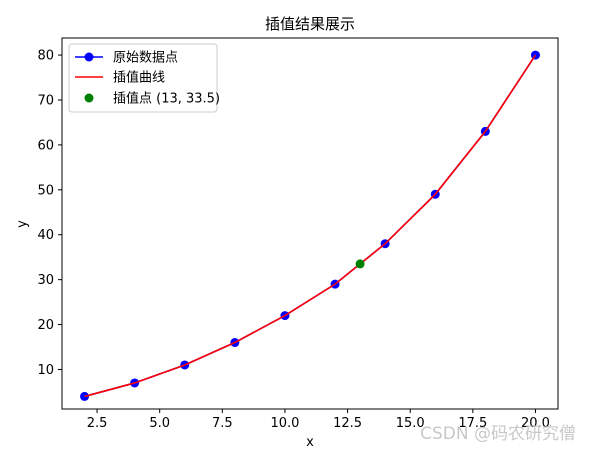 Image resolution: width=590 pixels, height=450 pixels. Describe the element at coordinates (472, 423) in the screenshot. I see `x-tick-label: 17.5` at that location.